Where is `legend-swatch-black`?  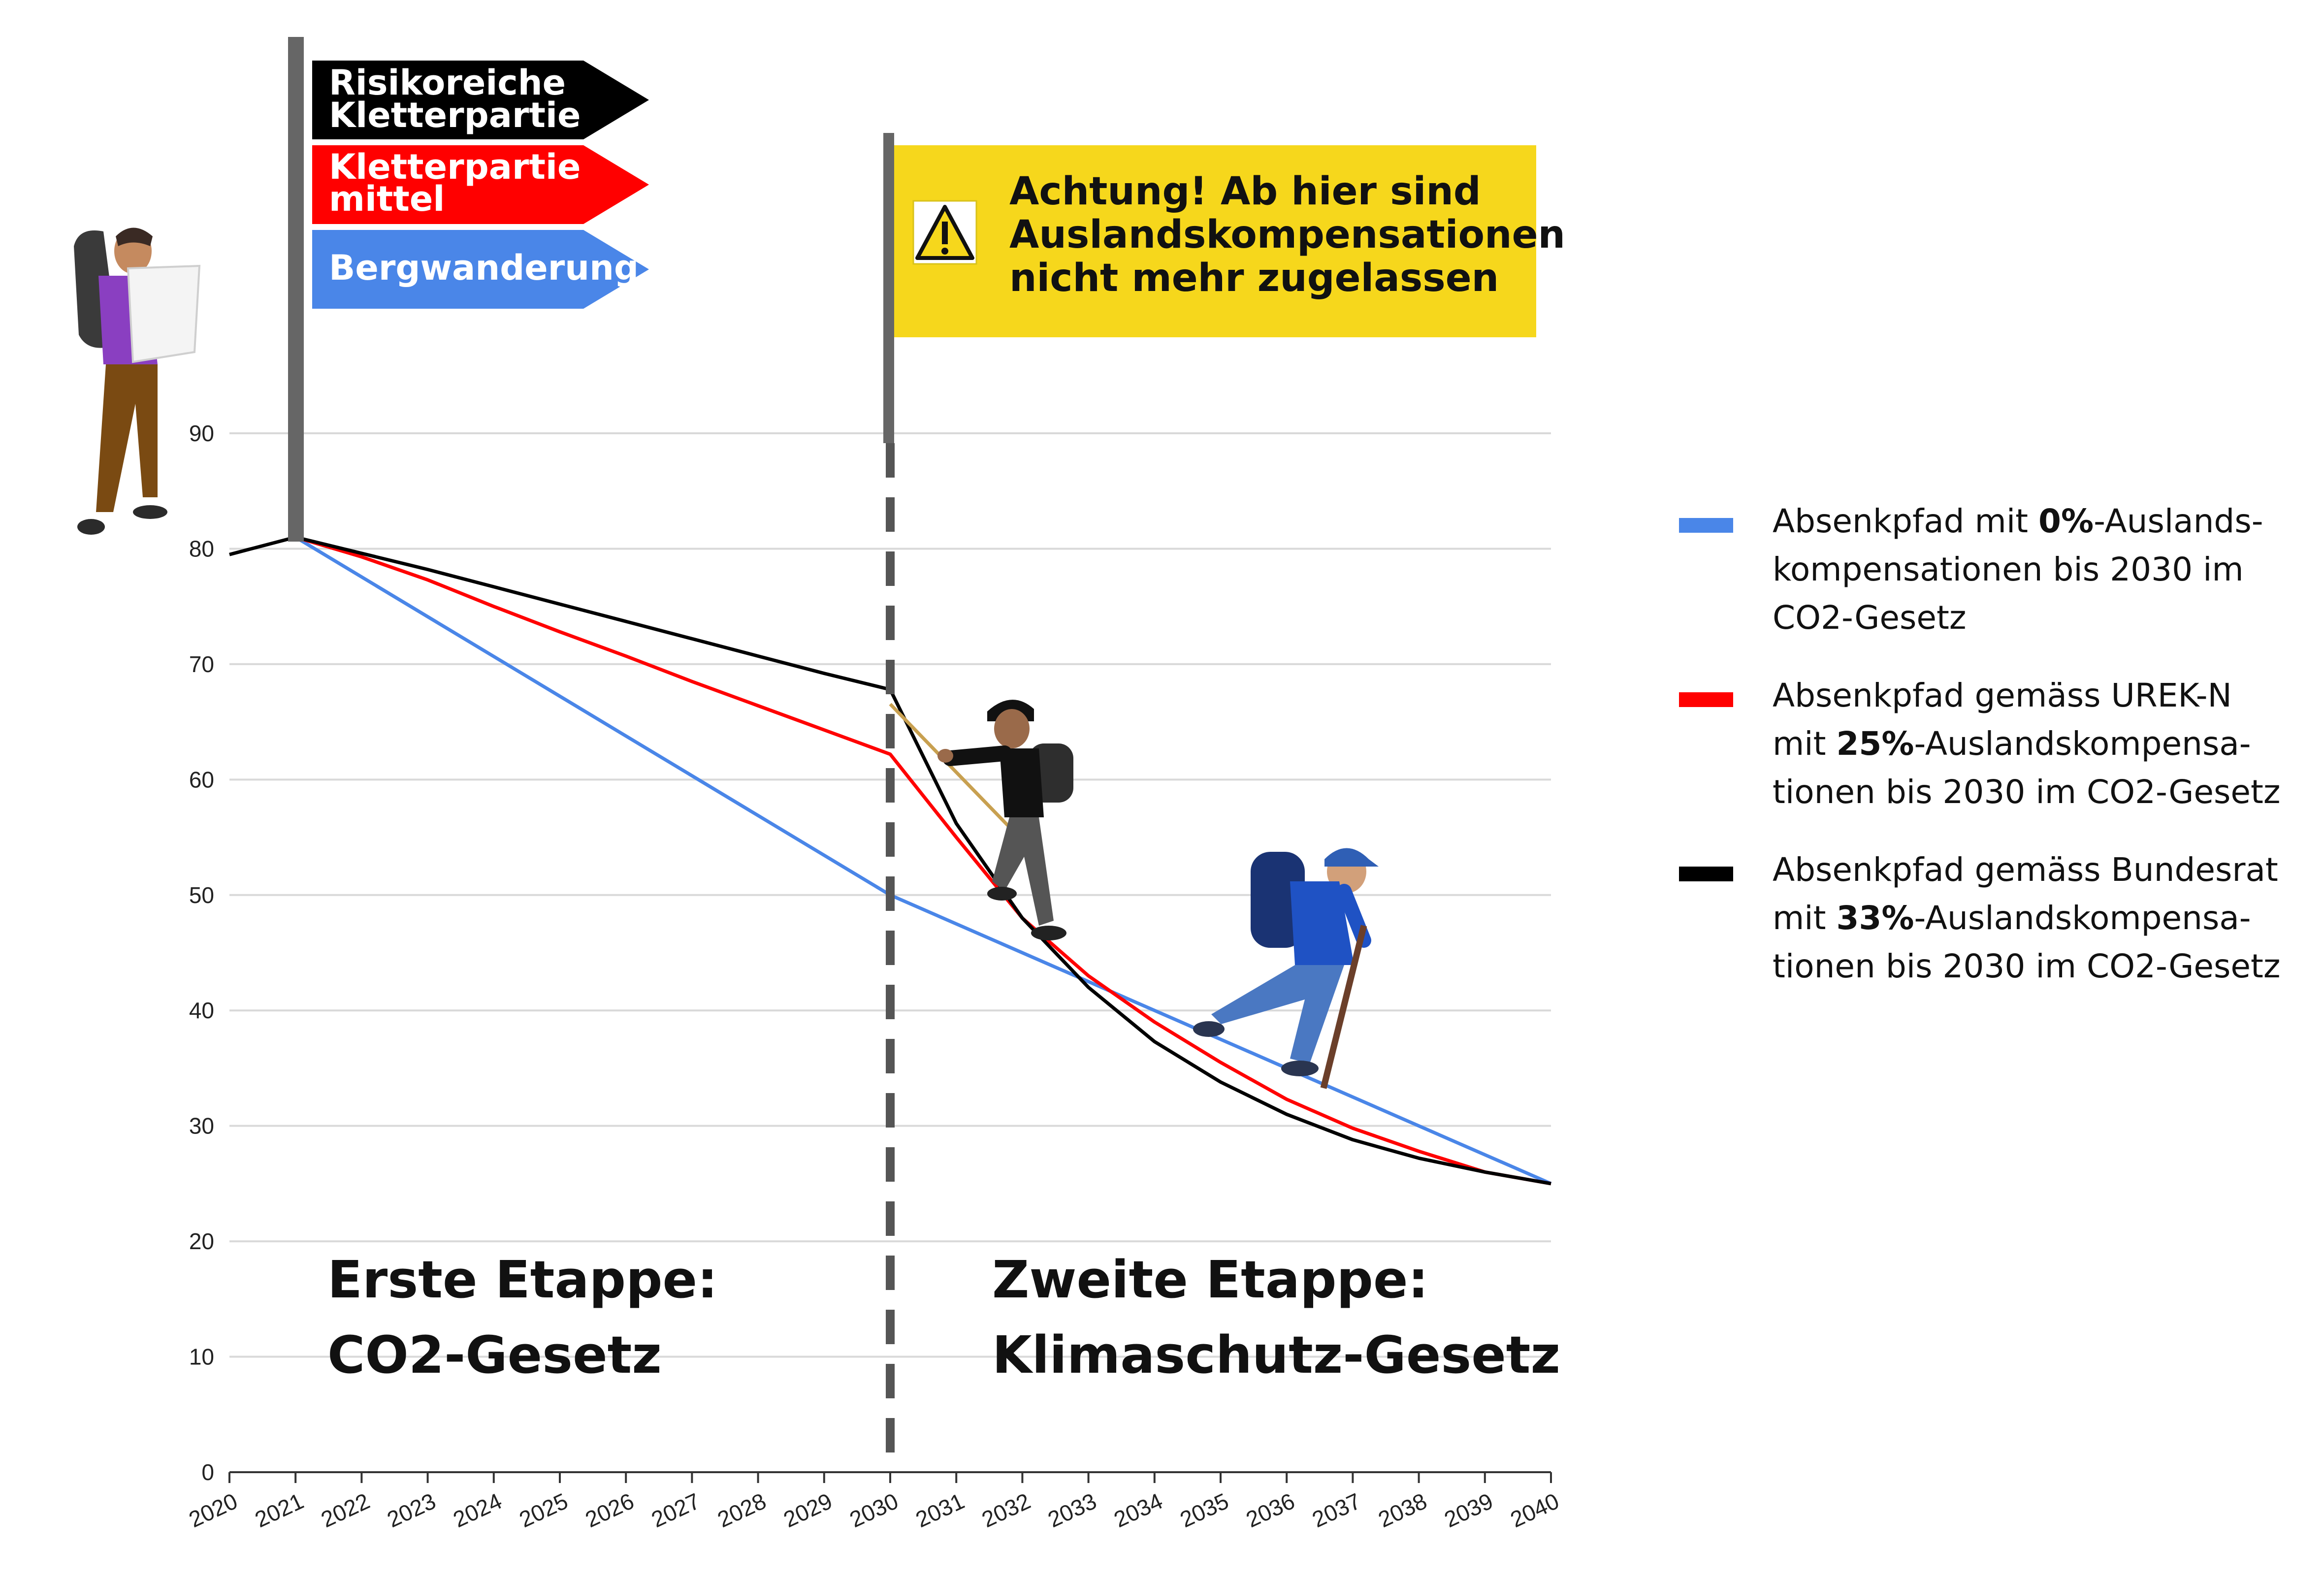
legend-swatch-black is located at coordinates (1706, 874).